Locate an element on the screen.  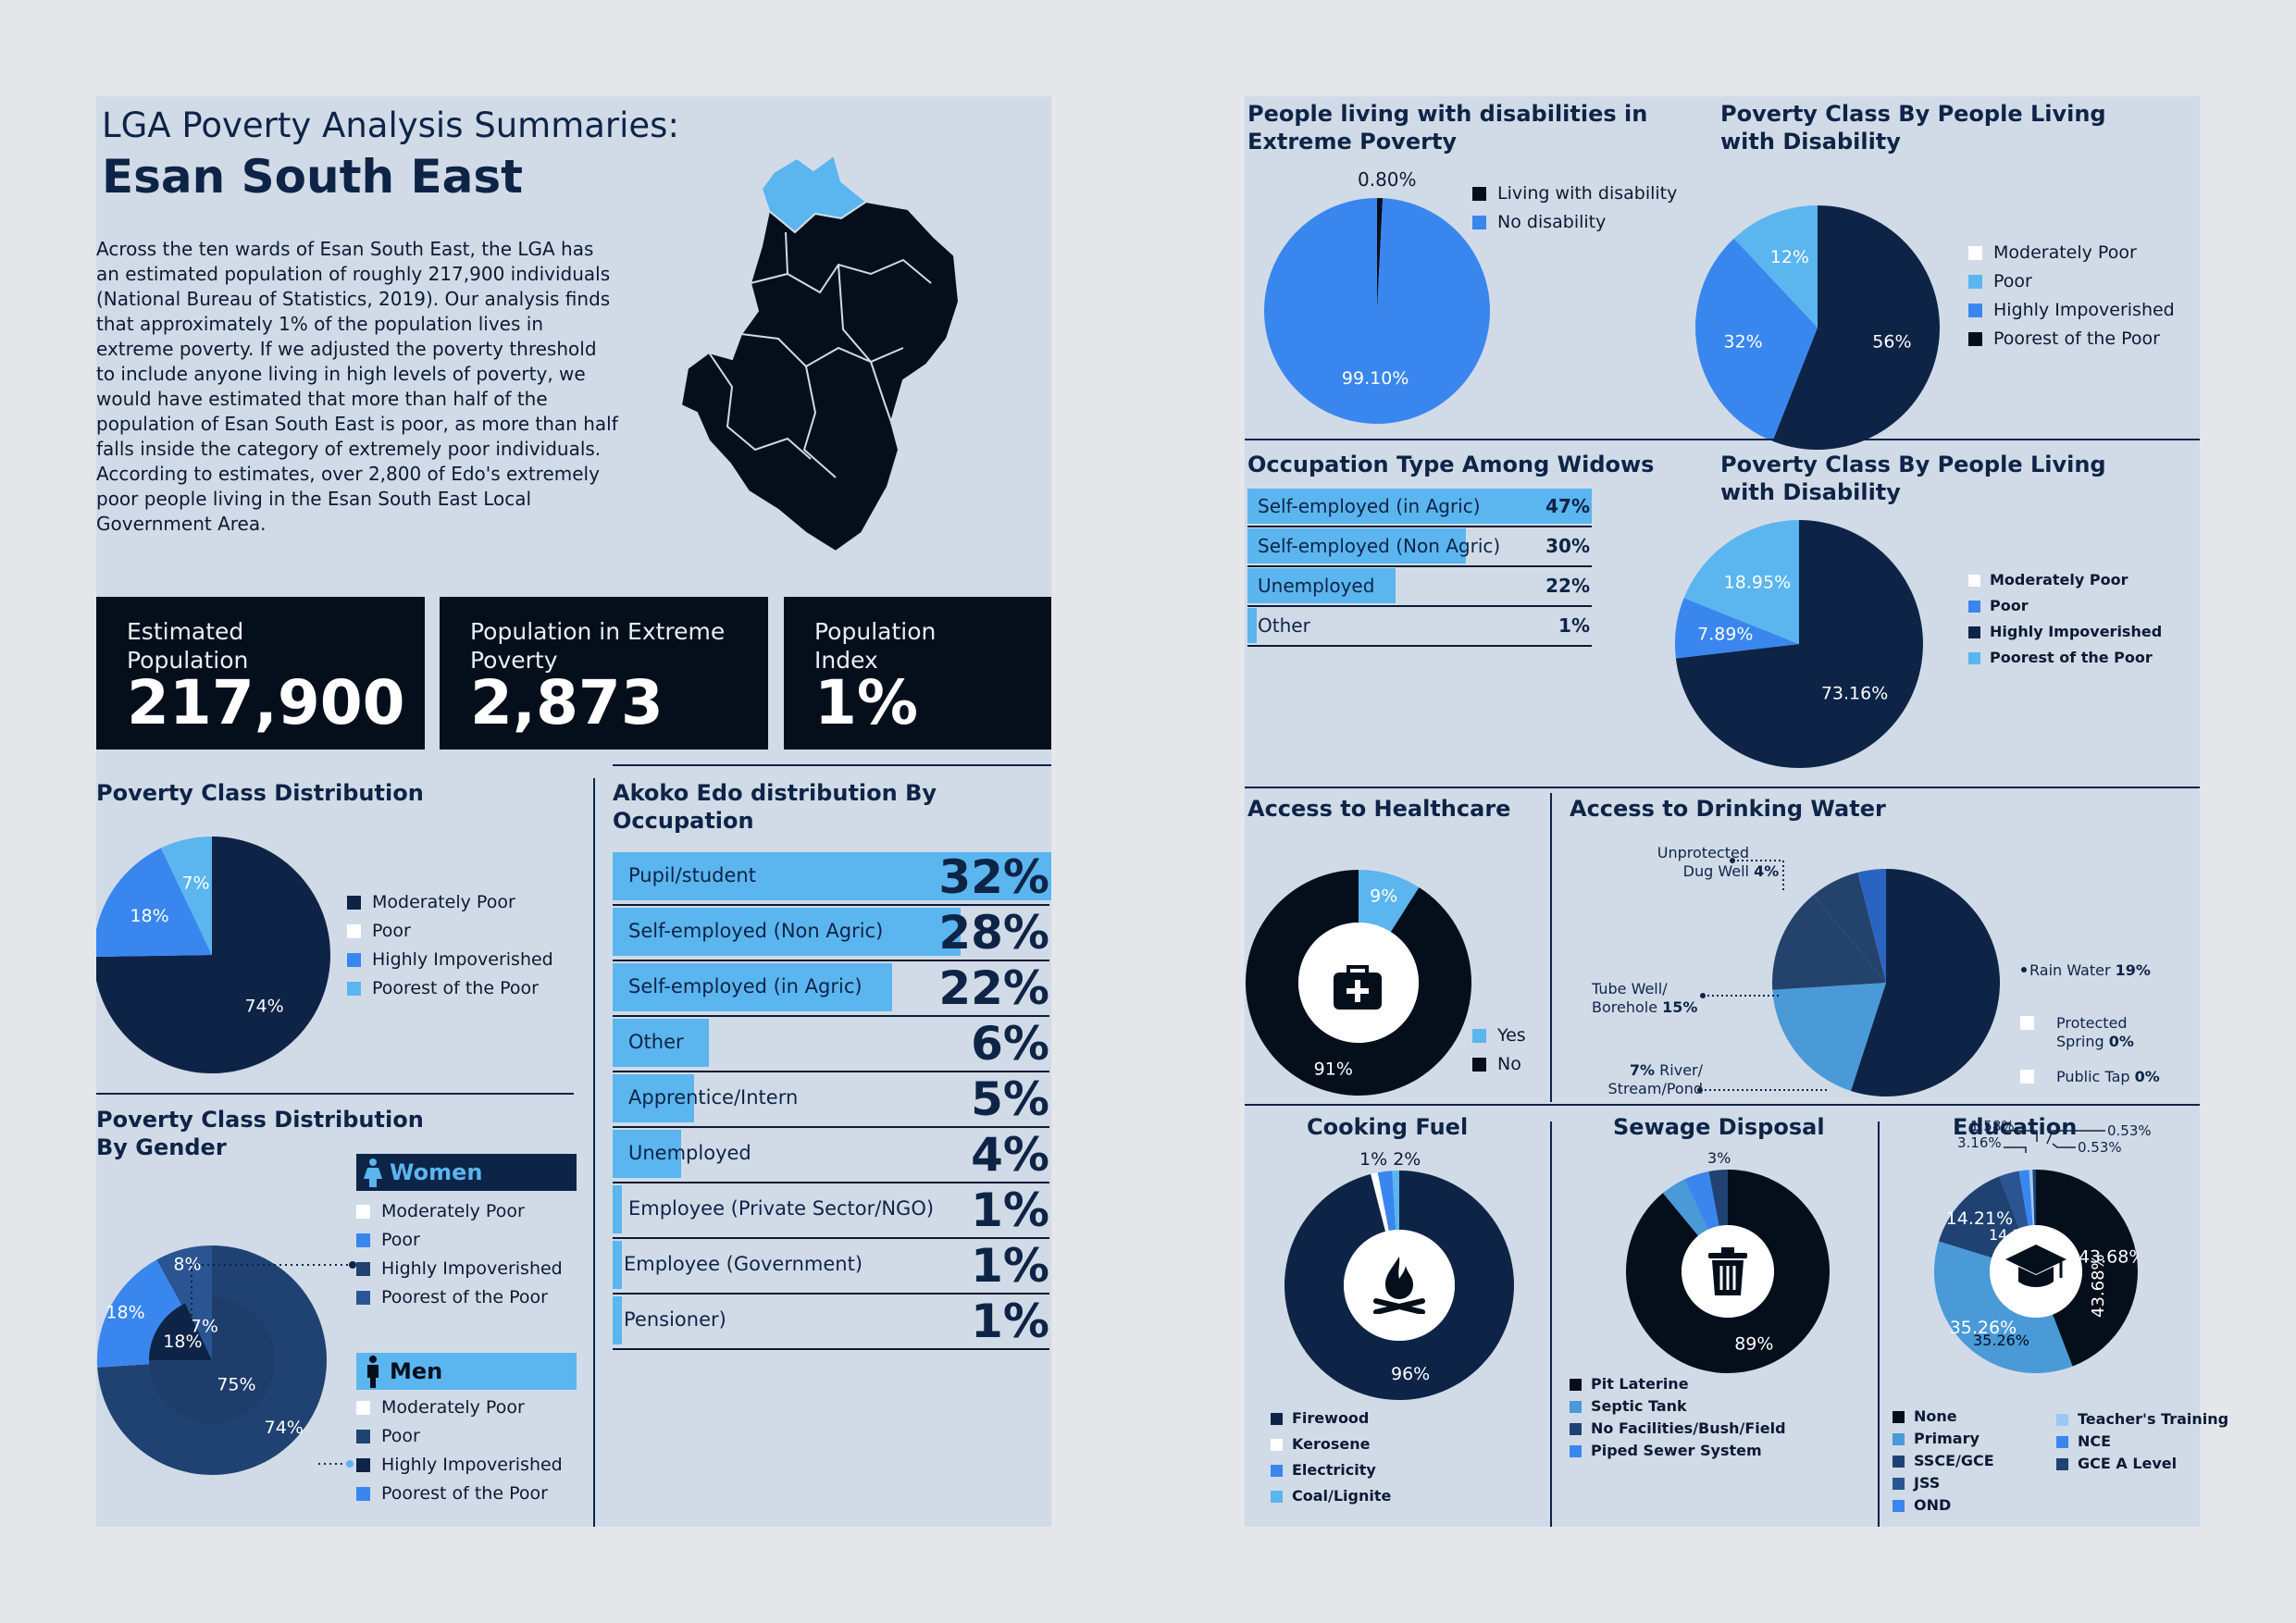
legend-item-piped-sewer-system: Piped Sewer System is located at coordinates (1678, 1451).